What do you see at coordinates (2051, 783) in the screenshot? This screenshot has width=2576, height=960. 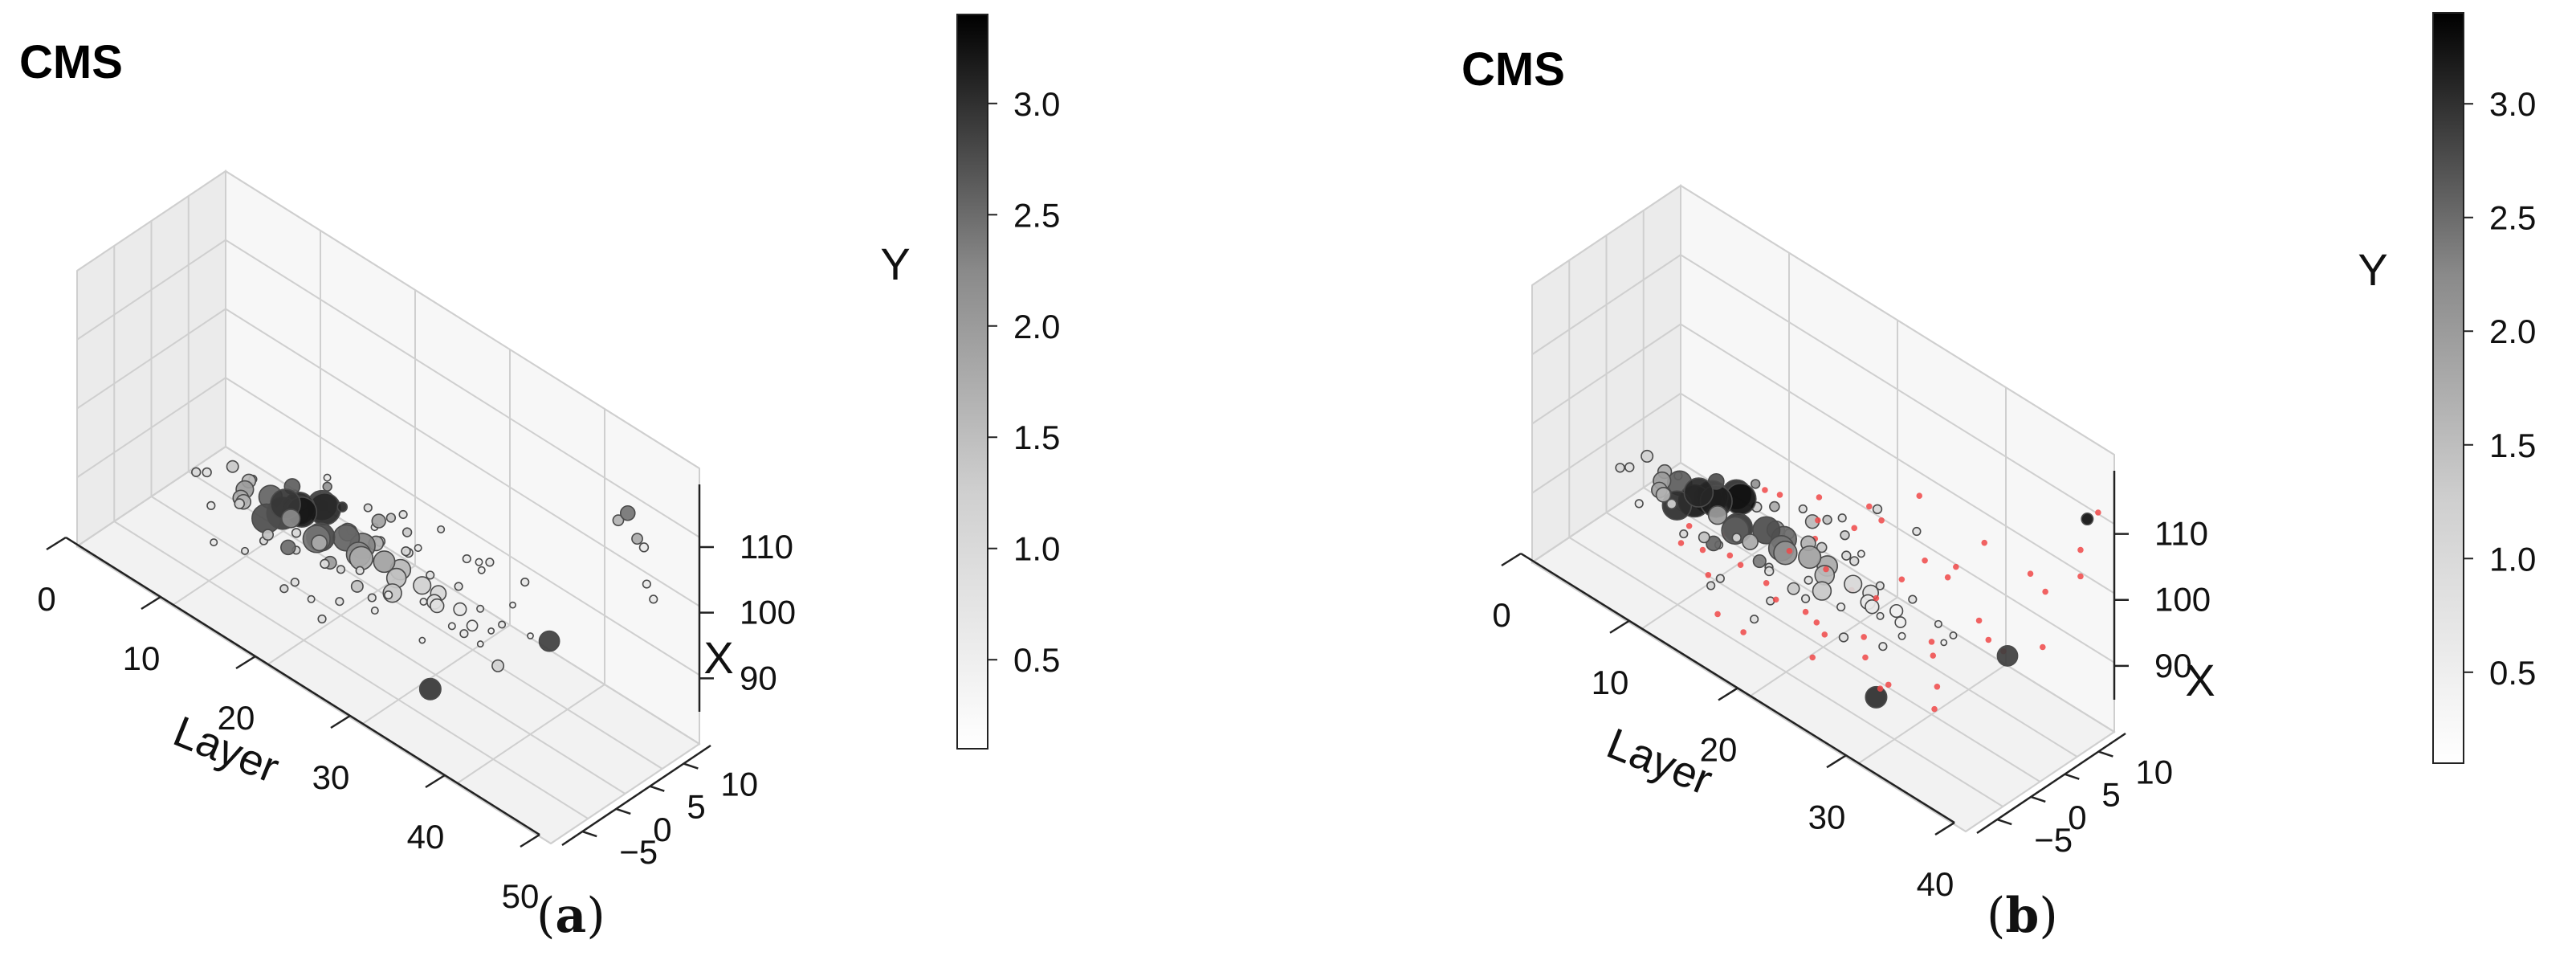 I see `axis-line-x` at bounding box center [2051, 783].